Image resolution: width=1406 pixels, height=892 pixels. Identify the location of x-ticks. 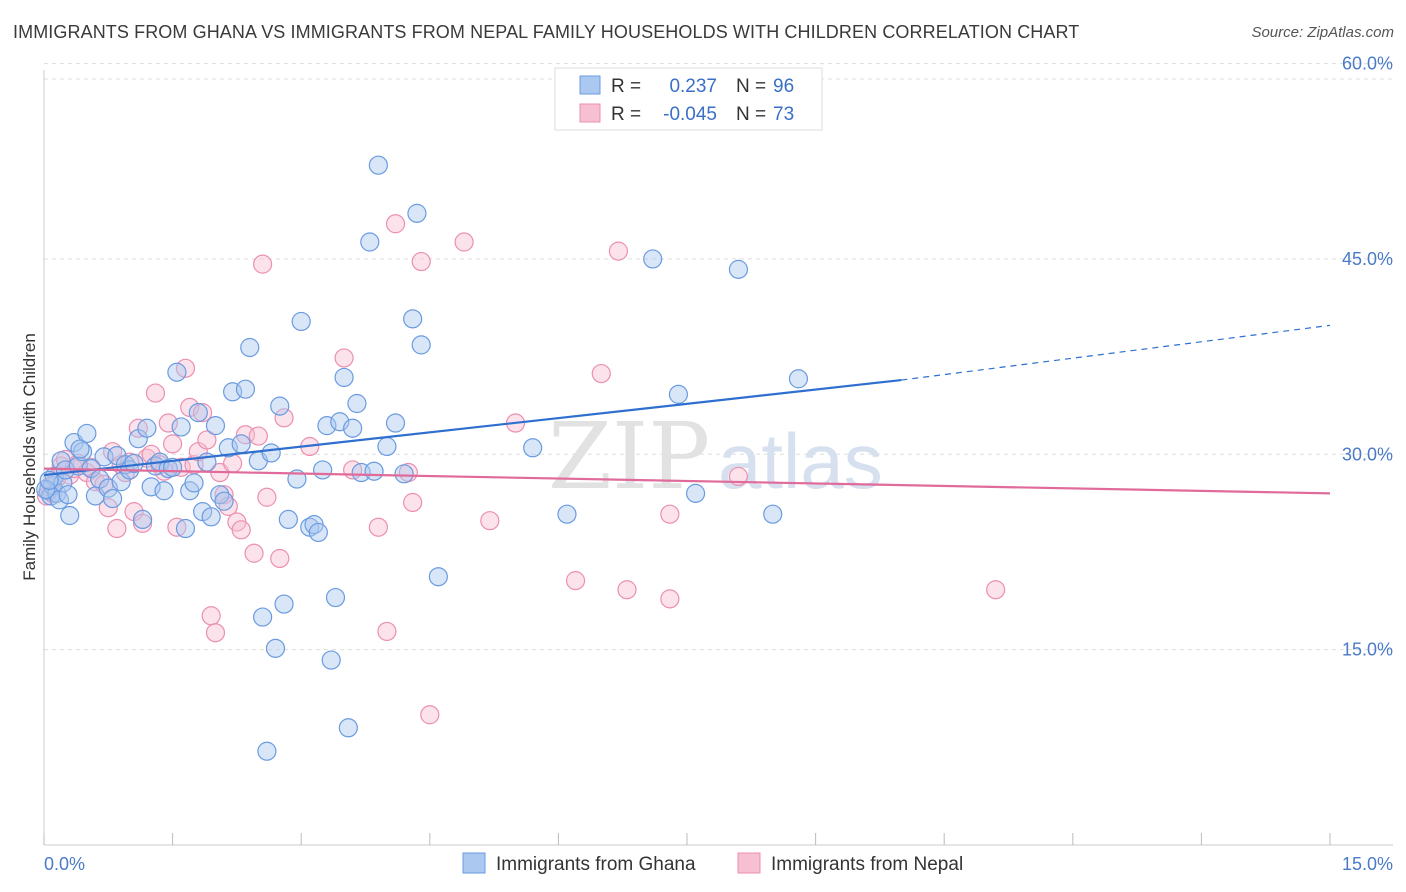
(687, 839).